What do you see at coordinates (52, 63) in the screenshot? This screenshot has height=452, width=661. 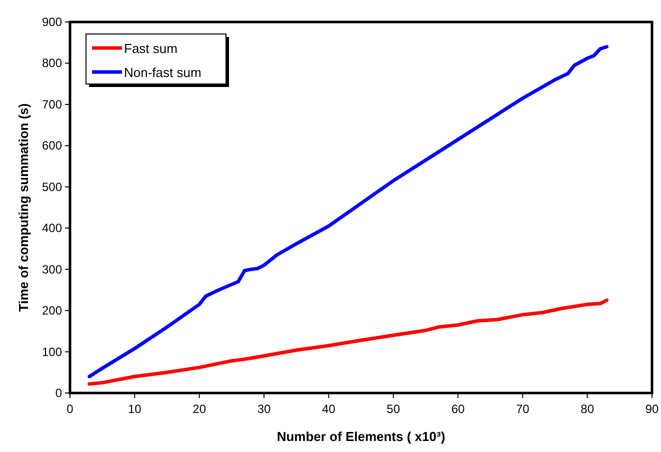 I see `y-tick-label: 800` at bounding box center [52, 63].